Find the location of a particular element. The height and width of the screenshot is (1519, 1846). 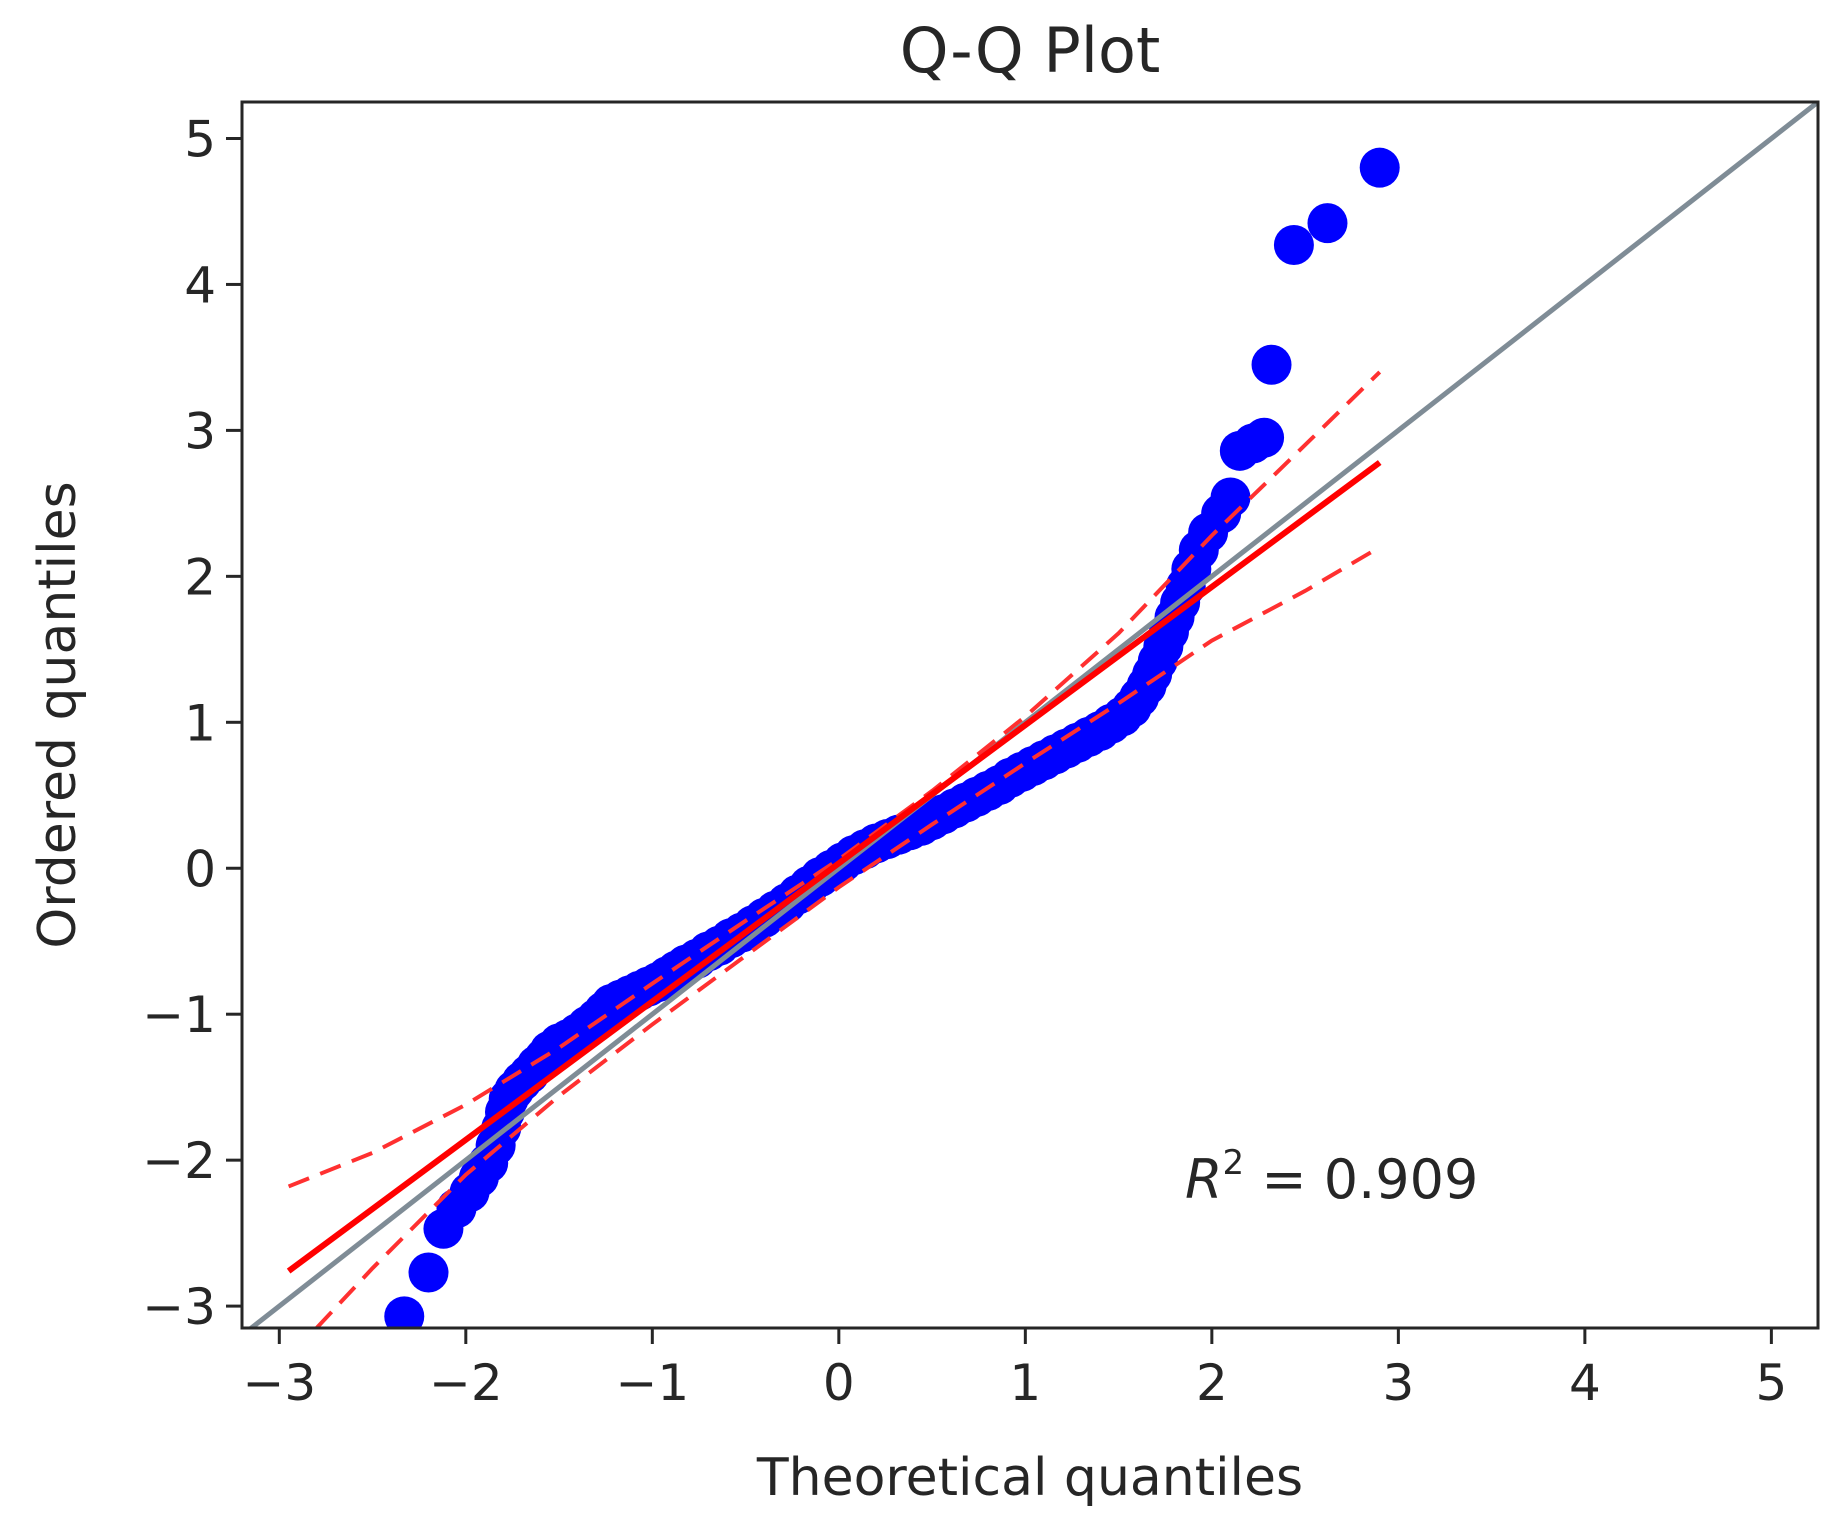

x-tick-label: 1 is located at coordinates (1025, 1383).